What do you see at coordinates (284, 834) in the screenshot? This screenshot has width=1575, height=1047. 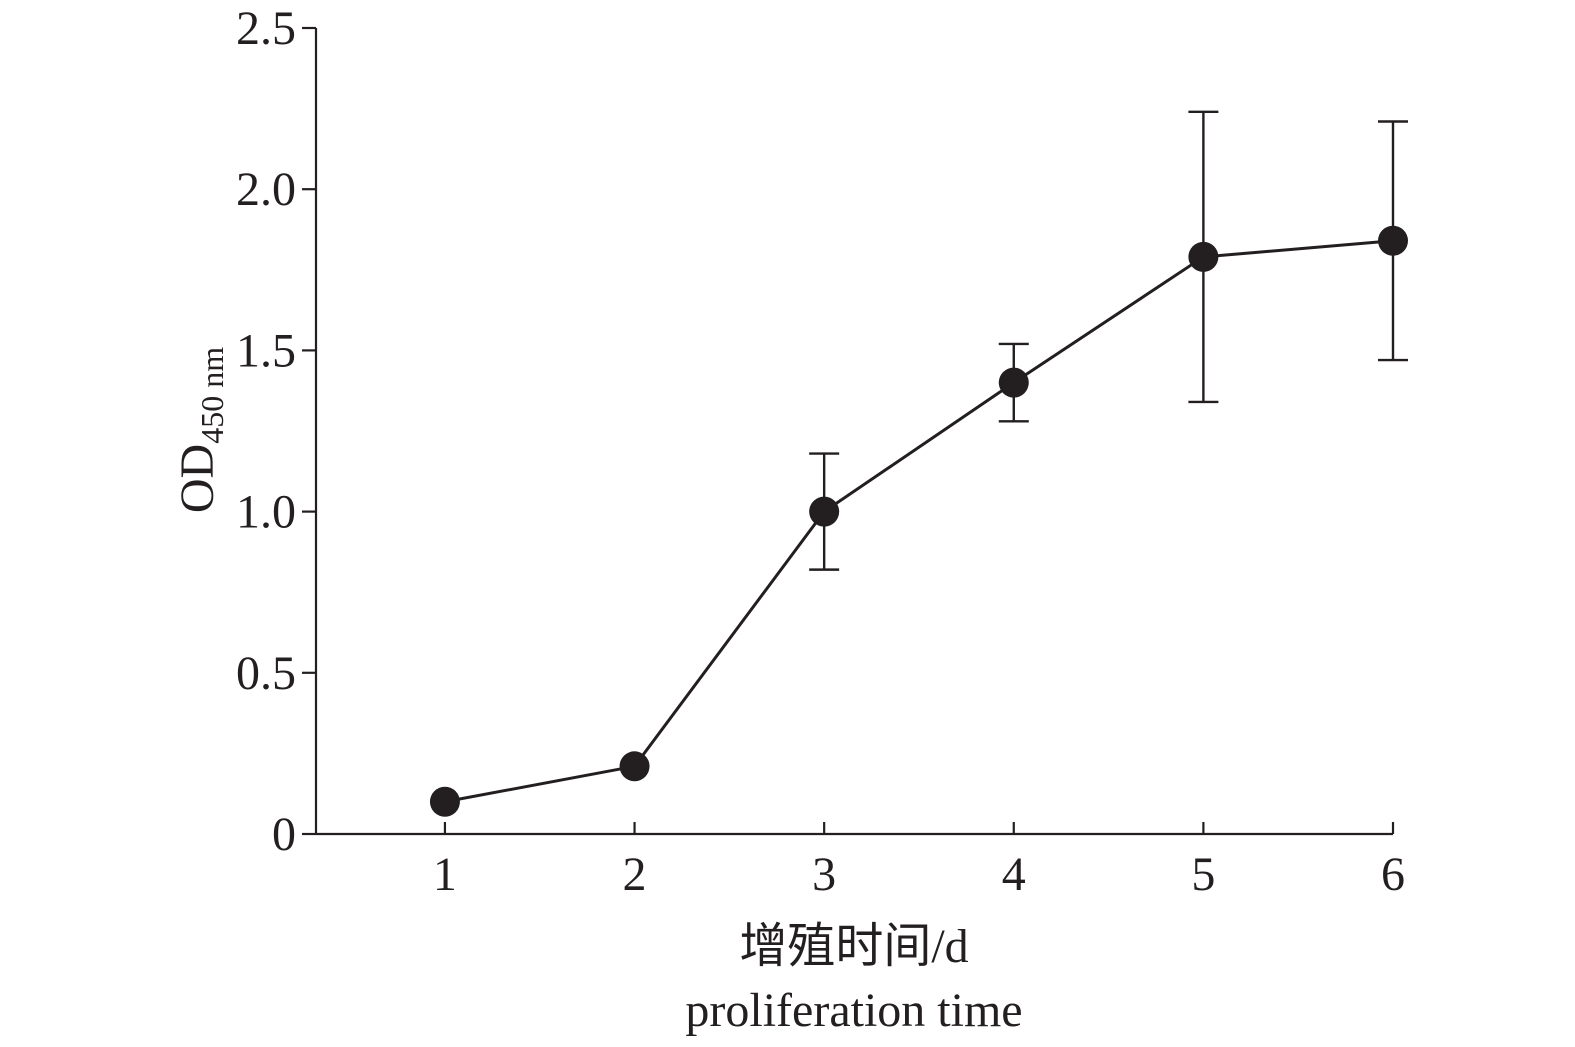 I see `y-tick-label: 0` at bounding box center [284, 834].